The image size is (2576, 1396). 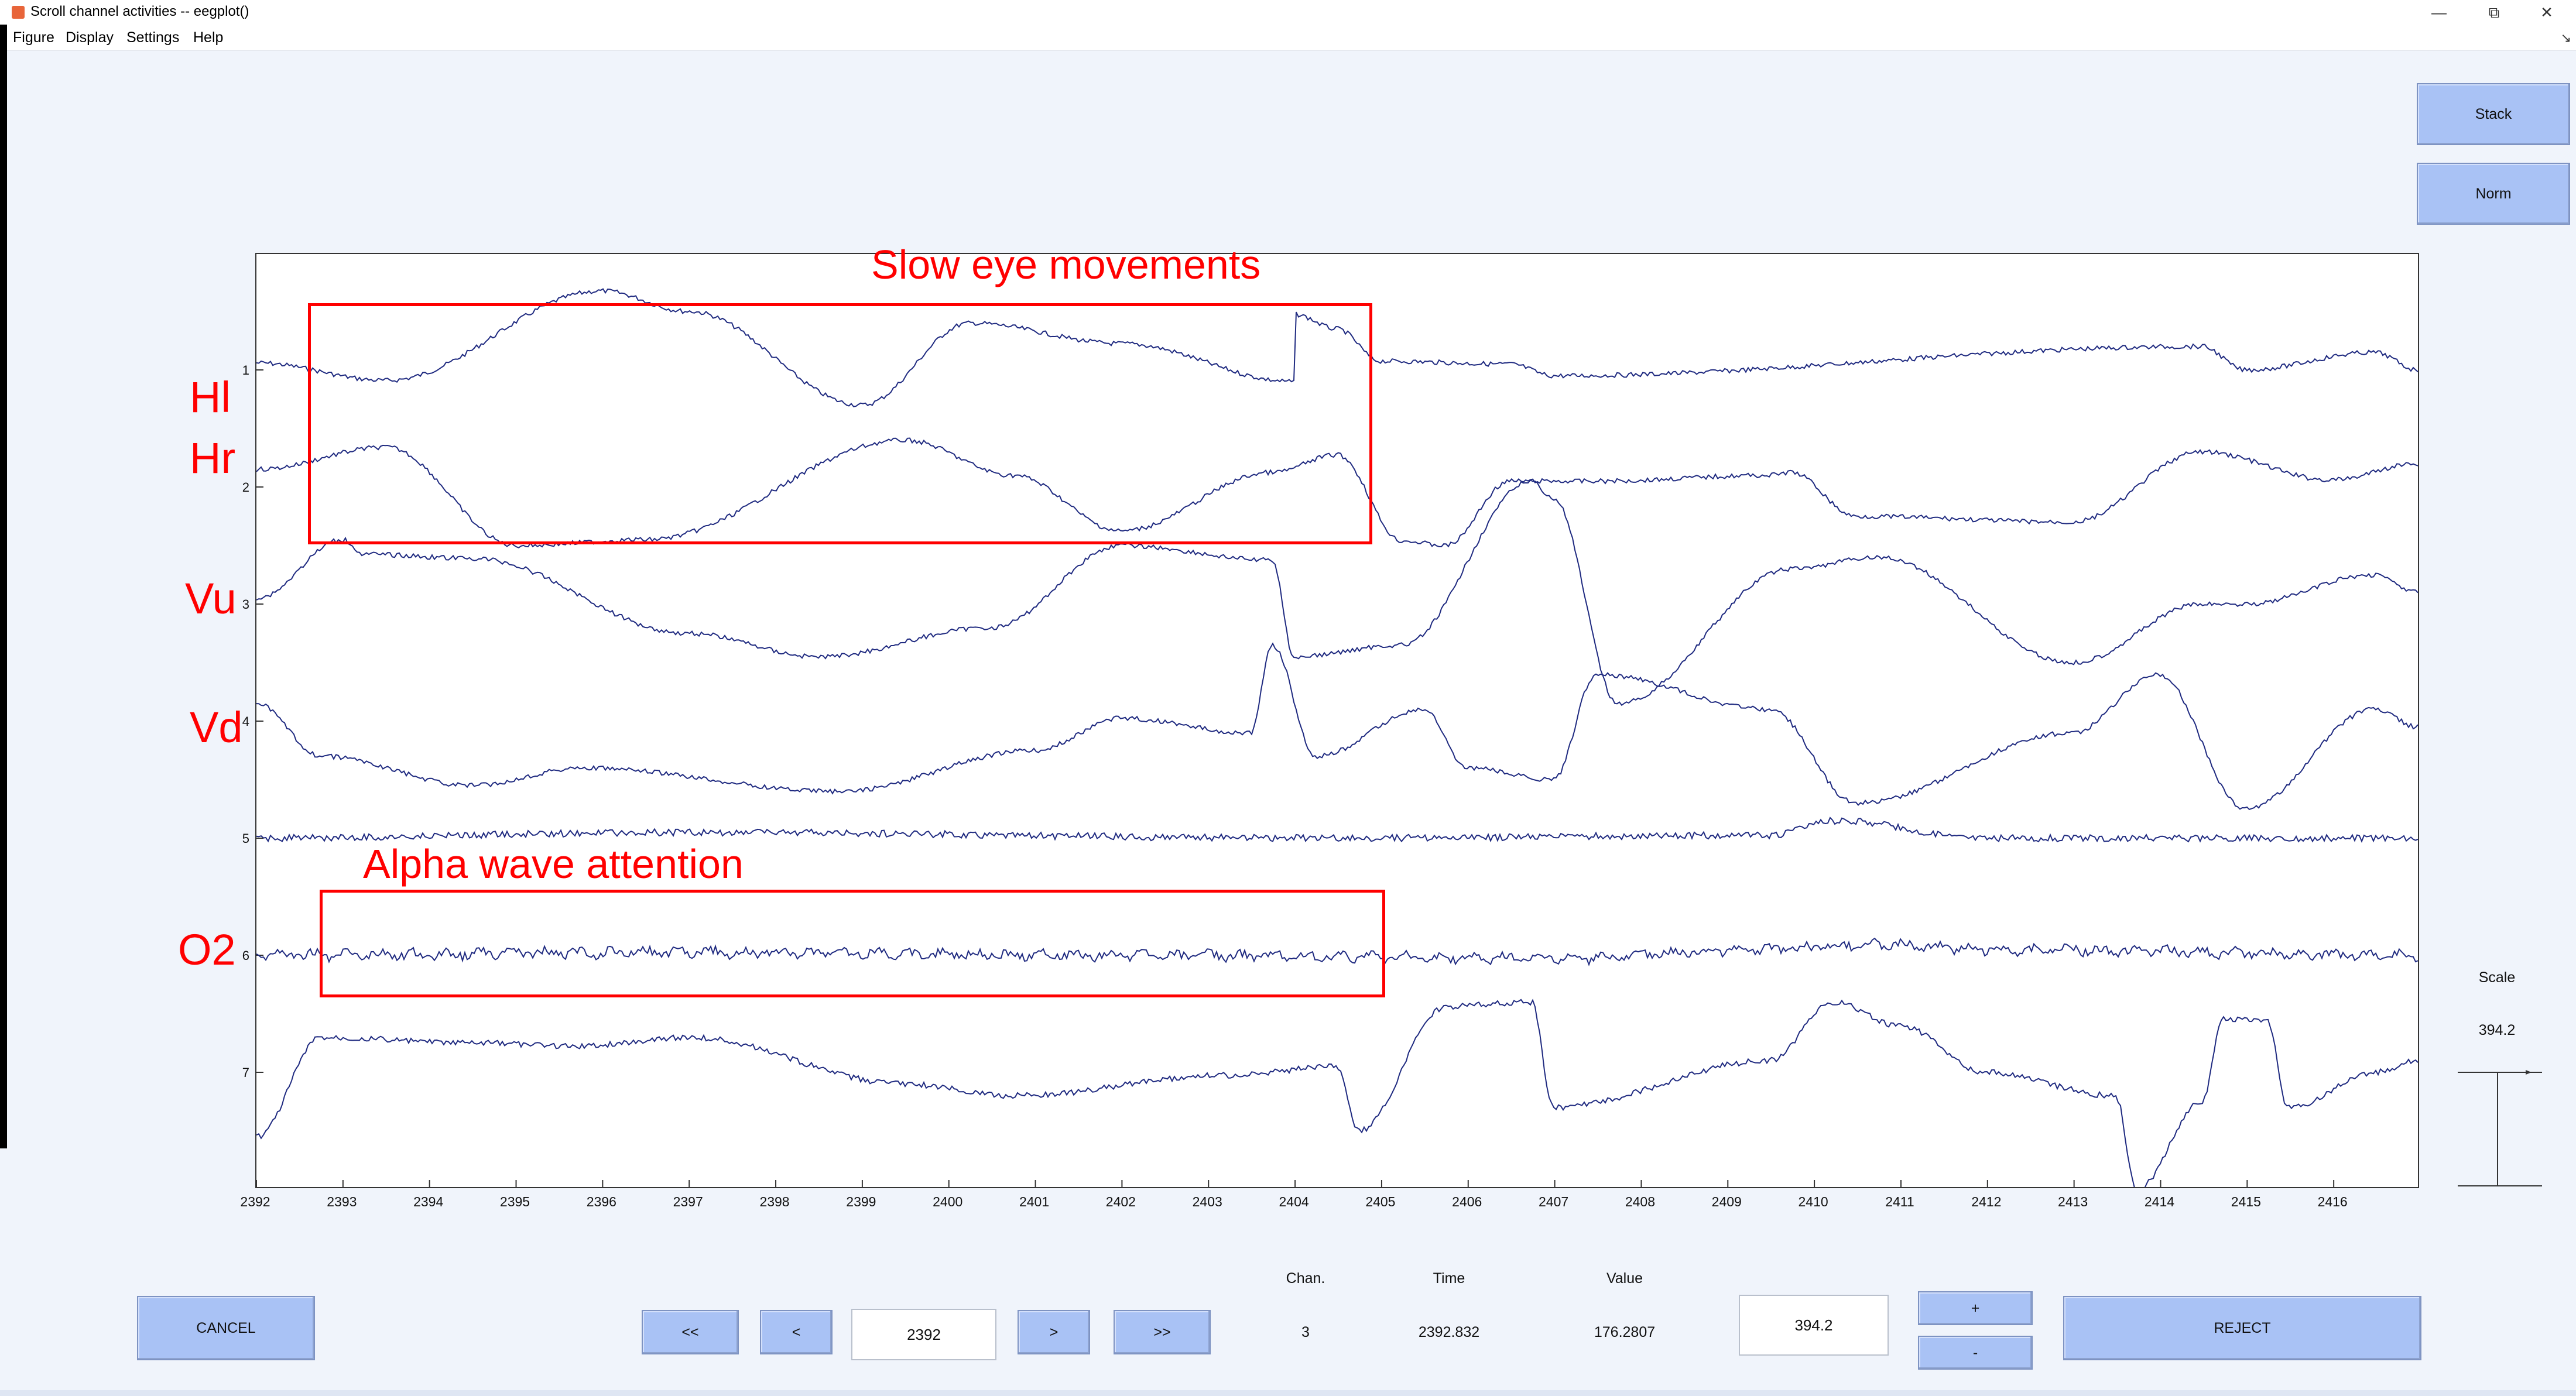 I want to click on x-tick-label: 2395, so click(x=514, y=1201).